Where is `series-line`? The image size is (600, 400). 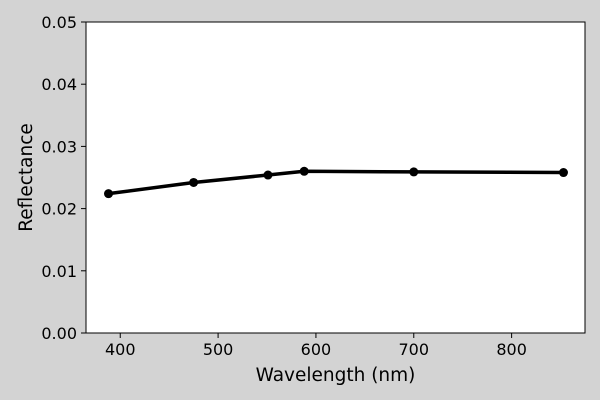 series-line is located at coordinates (336, 182).